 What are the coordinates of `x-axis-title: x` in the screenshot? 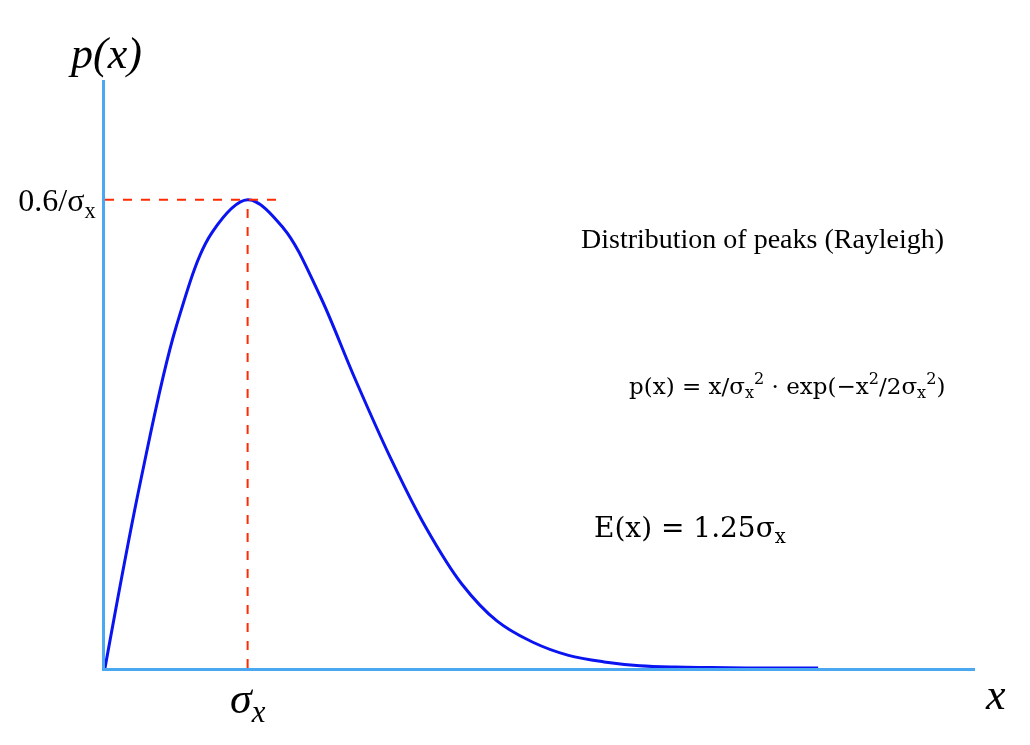 It's located at (995, 694).